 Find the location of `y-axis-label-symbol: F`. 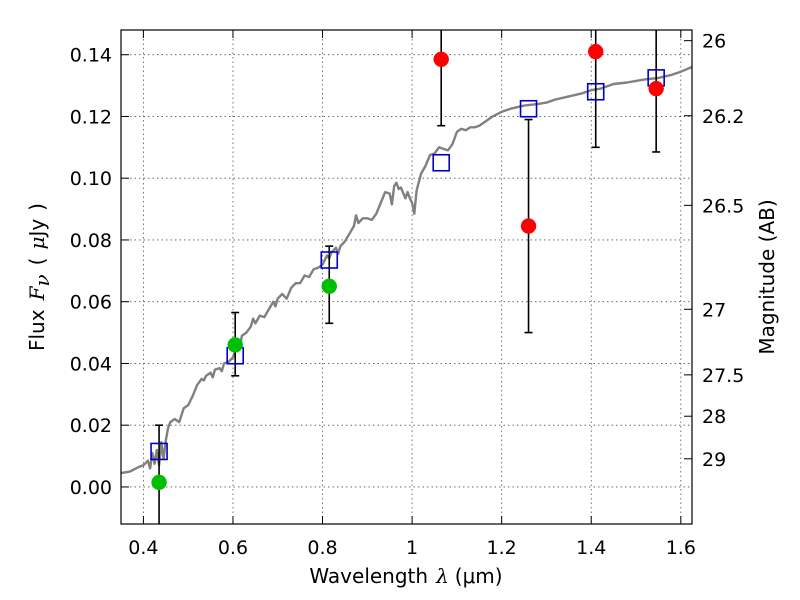

y-axis-label-symbol: F is located at coordinates (37, 293).